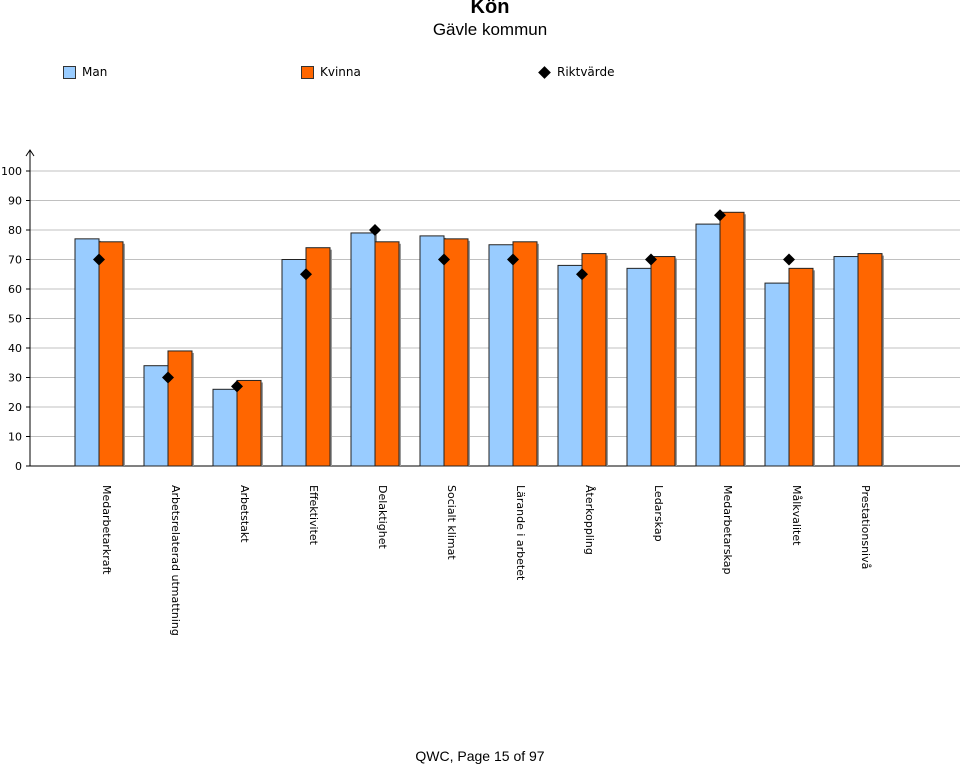 This screenshot has width=960, height=765. What do you see at coordinates (589, 520) in the screenshot?
I see `category-label: Återkoppling` at bounding box center [589, 520].